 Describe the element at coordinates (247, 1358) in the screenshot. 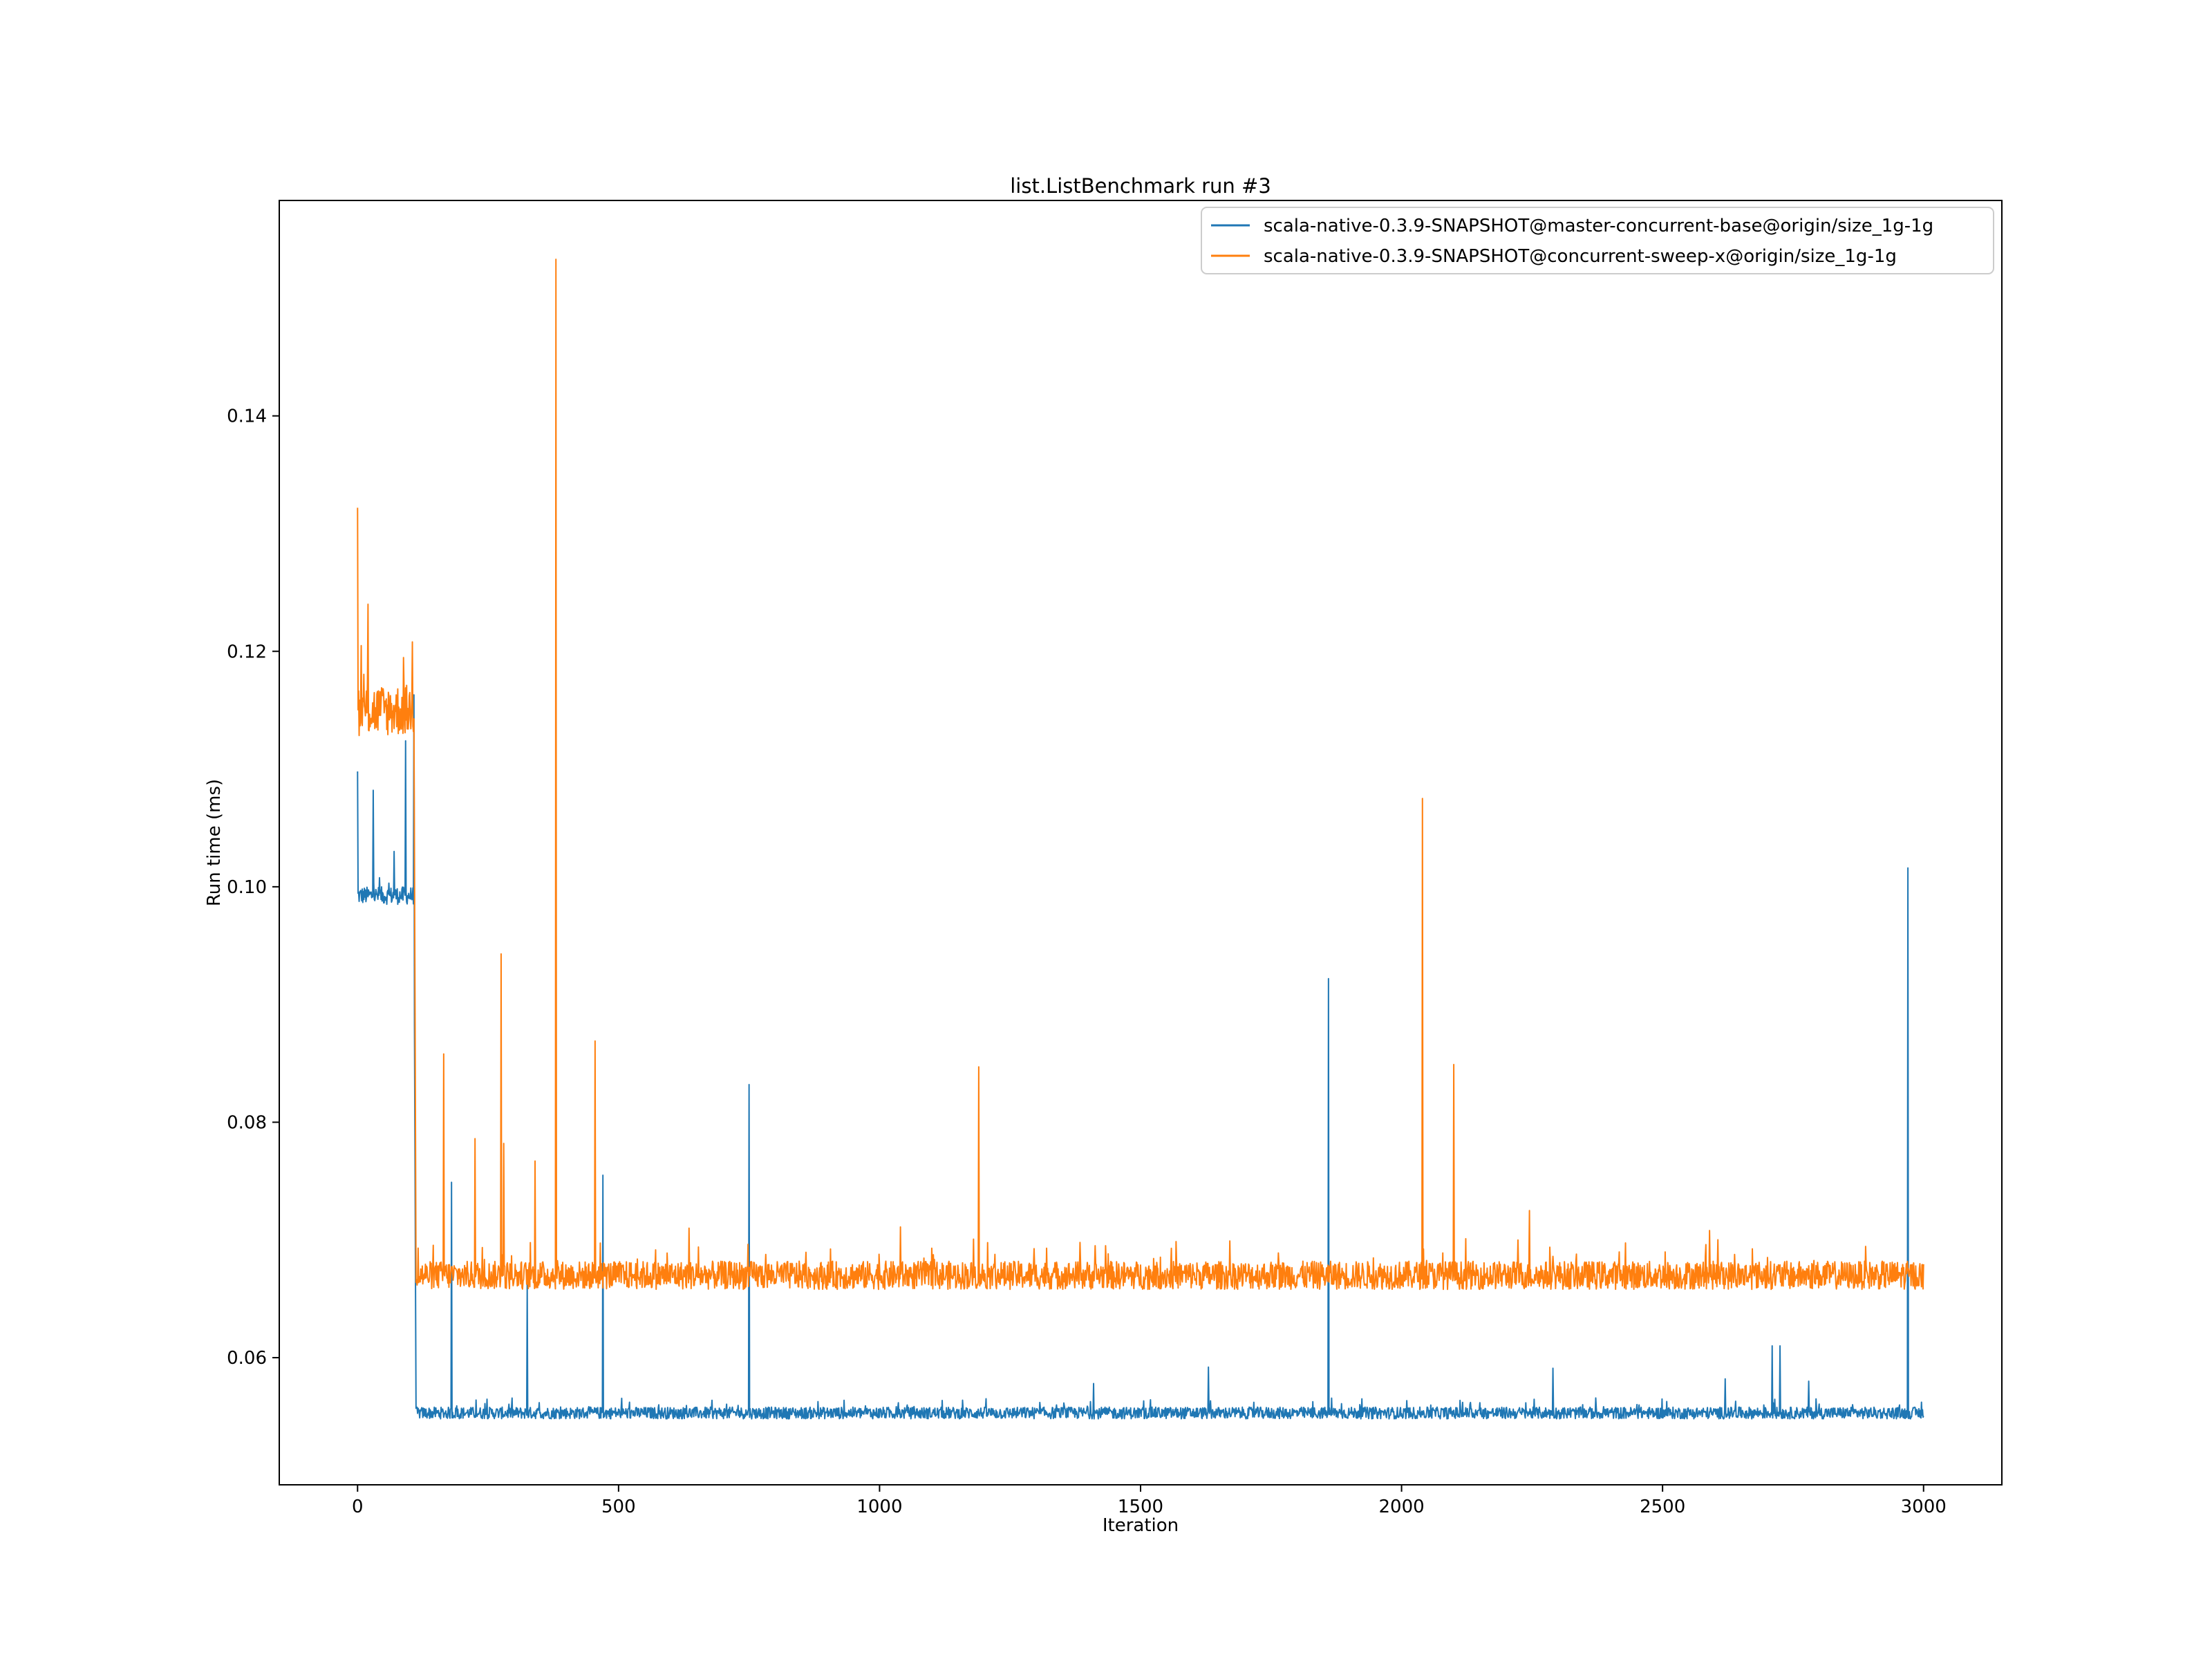

I see `y-tick-label: 0.06` at that location.